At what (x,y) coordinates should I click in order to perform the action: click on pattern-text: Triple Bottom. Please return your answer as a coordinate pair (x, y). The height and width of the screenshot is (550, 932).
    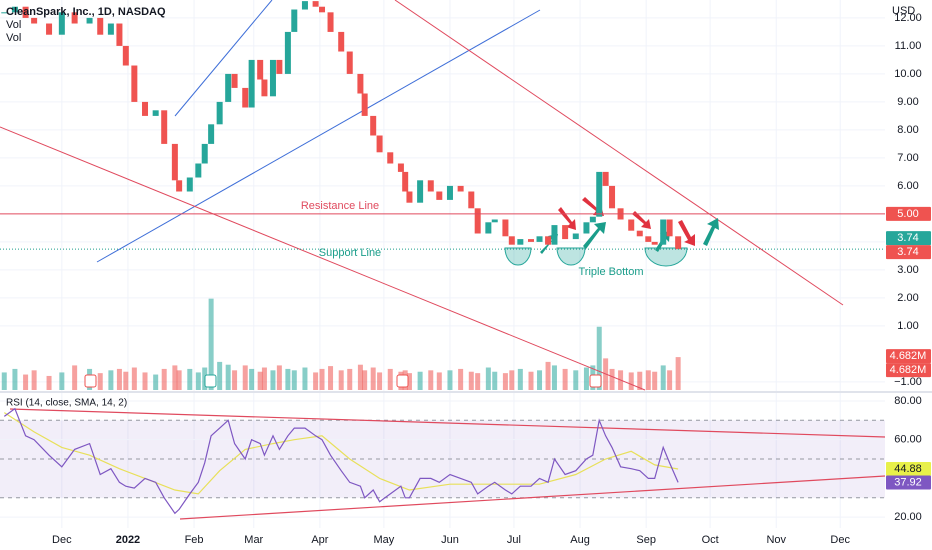
    Looking at the image, I should click on (610, 272).